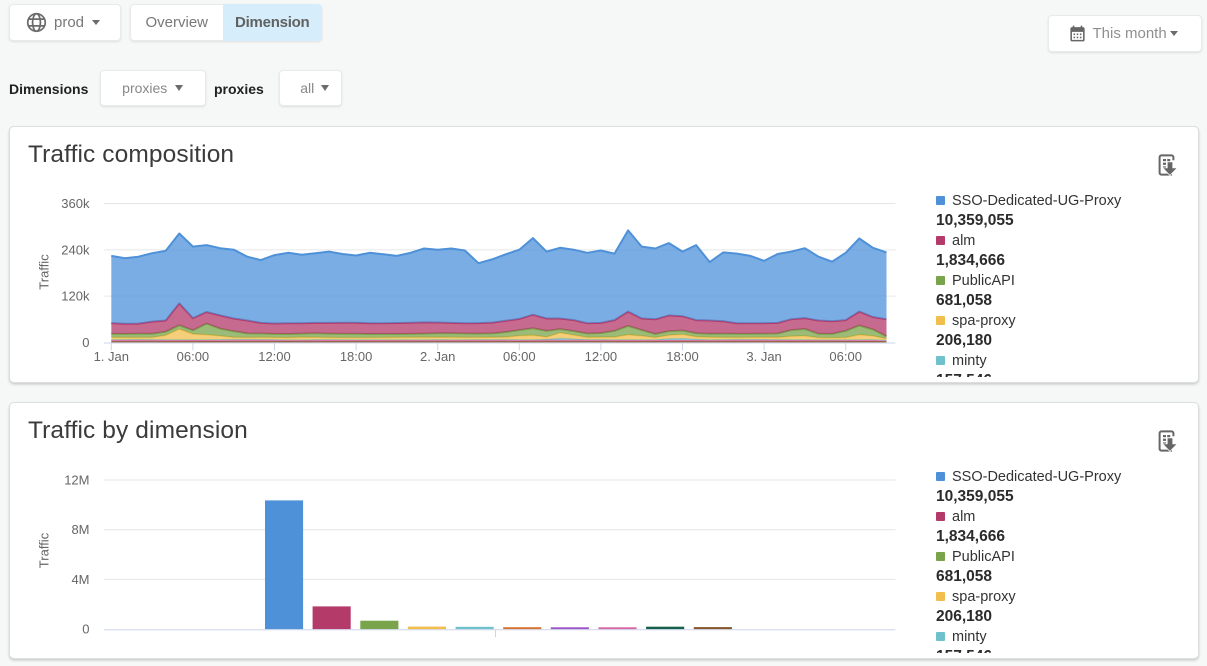  I want to click on svg-text: 120k, so click(75, 295).